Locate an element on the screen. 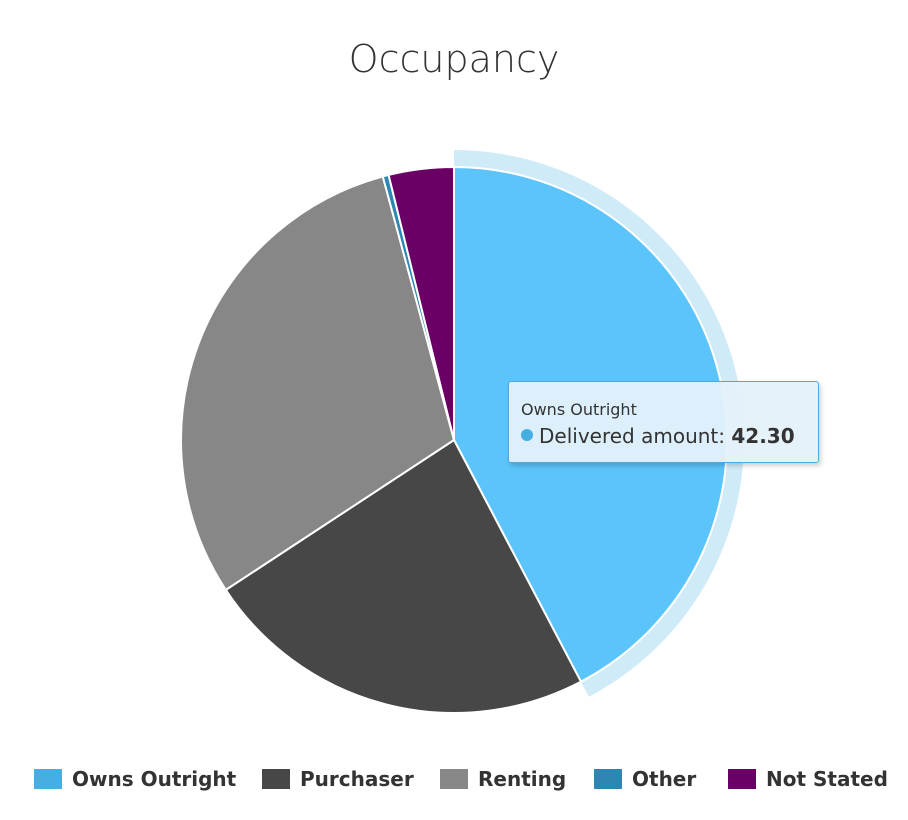  chart-title: Occupancy is located at coordinates (454, 59).